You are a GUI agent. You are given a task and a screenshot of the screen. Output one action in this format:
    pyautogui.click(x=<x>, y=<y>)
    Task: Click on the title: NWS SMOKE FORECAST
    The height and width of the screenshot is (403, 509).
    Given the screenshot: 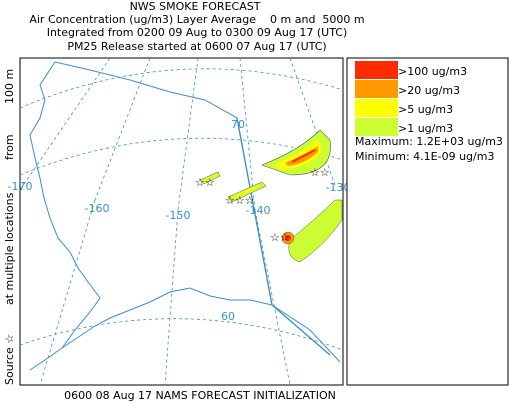 What is the action you would take?
    pyautogui.click(x=195, y=6)
    